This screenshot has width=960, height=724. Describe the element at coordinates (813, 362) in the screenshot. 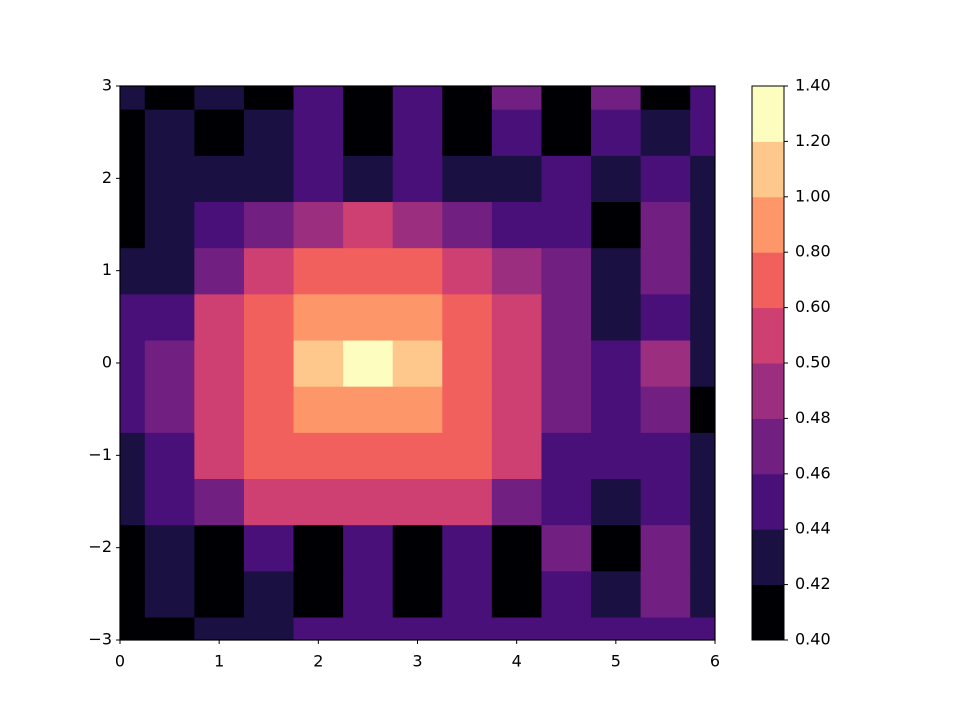

I see `colorbar-tick-label: 0.50` at that location.